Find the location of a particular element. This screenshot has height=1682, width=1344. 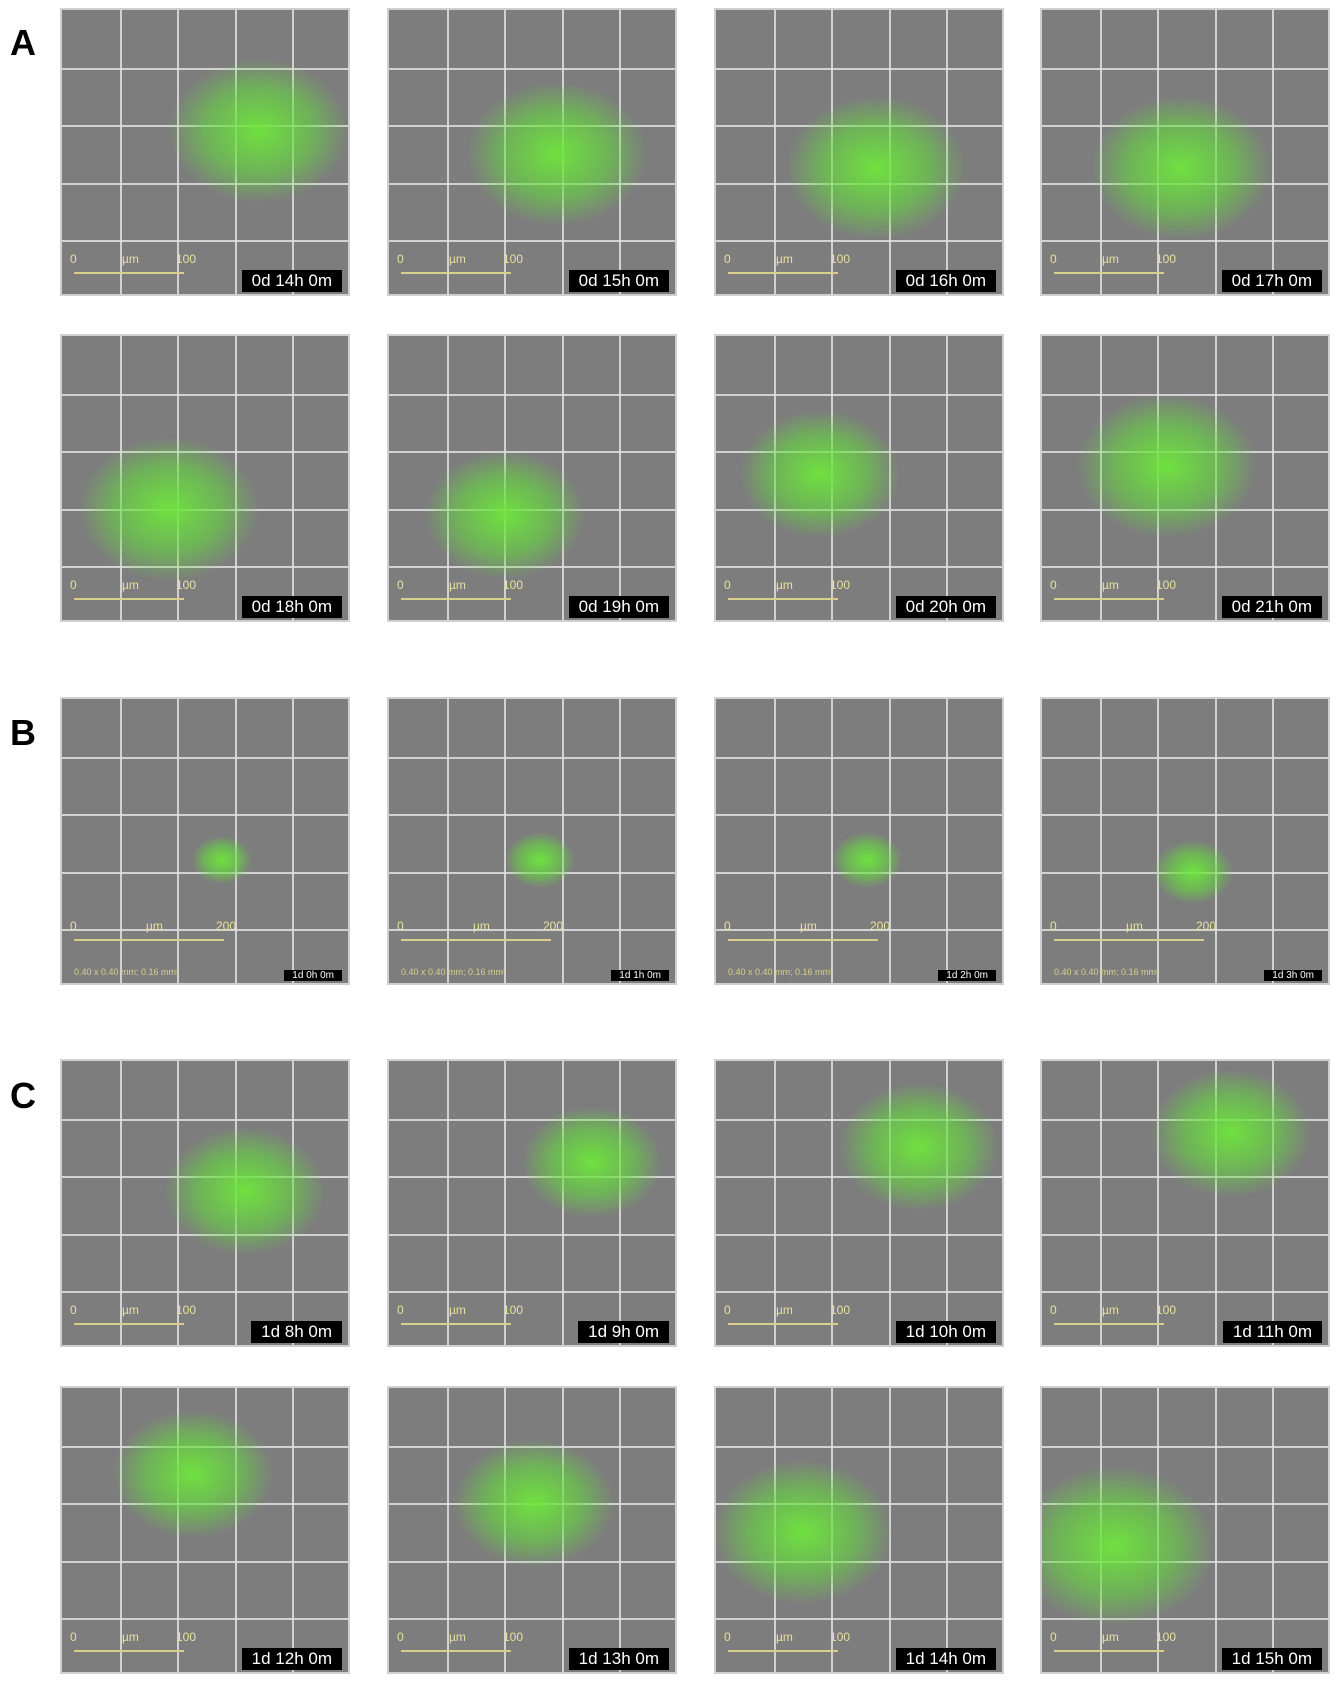

timestamp: 0d 20h 0m is located at coordinates (945, 607).